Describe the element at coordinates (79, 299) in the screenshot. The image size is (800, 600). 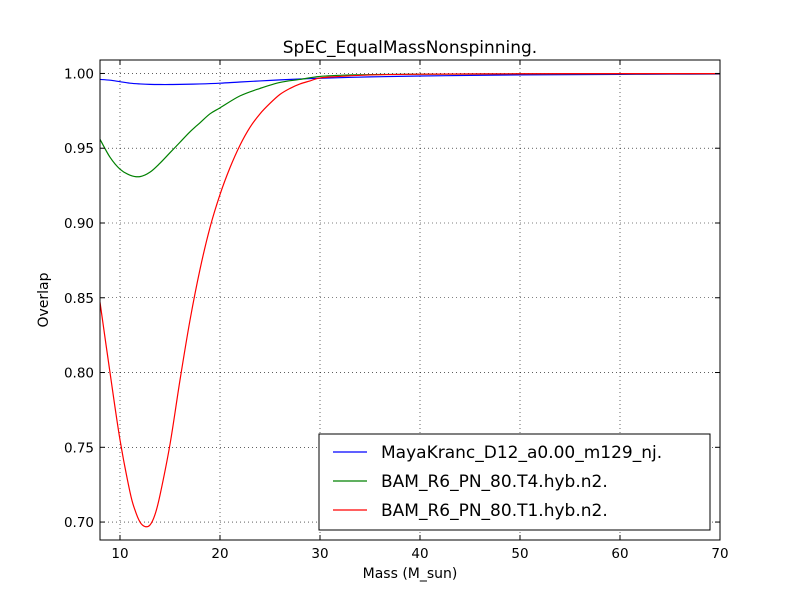
I see `y-tick-label: 0.85` at that location.